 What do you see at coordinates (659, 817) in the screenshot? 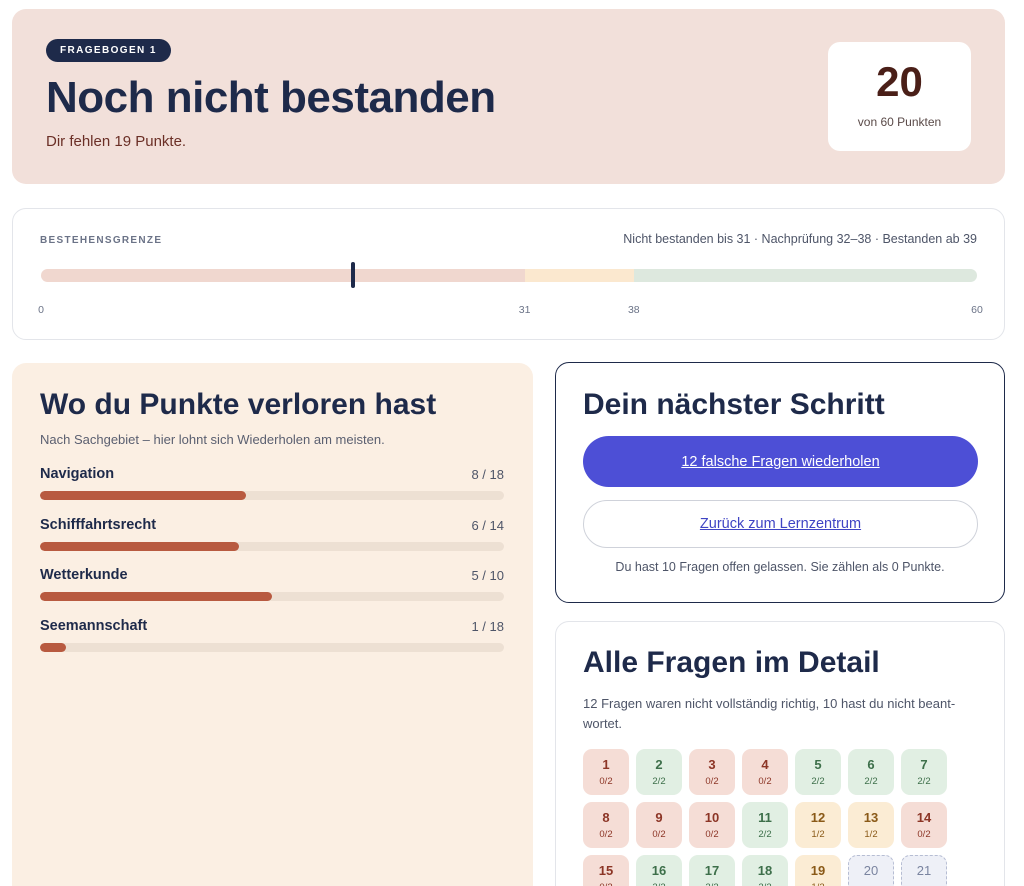
I see `question-number: 9` at bounding box center [659, 817].